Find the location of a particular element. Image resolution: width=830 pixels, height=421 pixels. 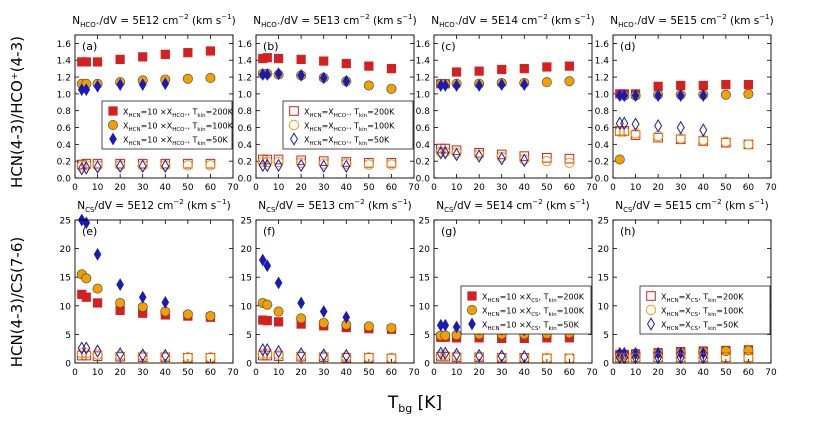

y-tick-label: 1.6 is located at coordinates (245, 45).